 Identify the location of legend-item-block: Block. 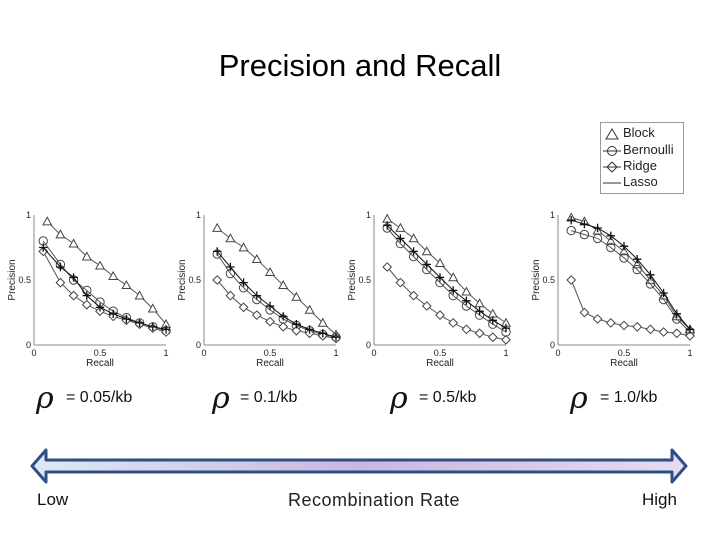
(643, 133).